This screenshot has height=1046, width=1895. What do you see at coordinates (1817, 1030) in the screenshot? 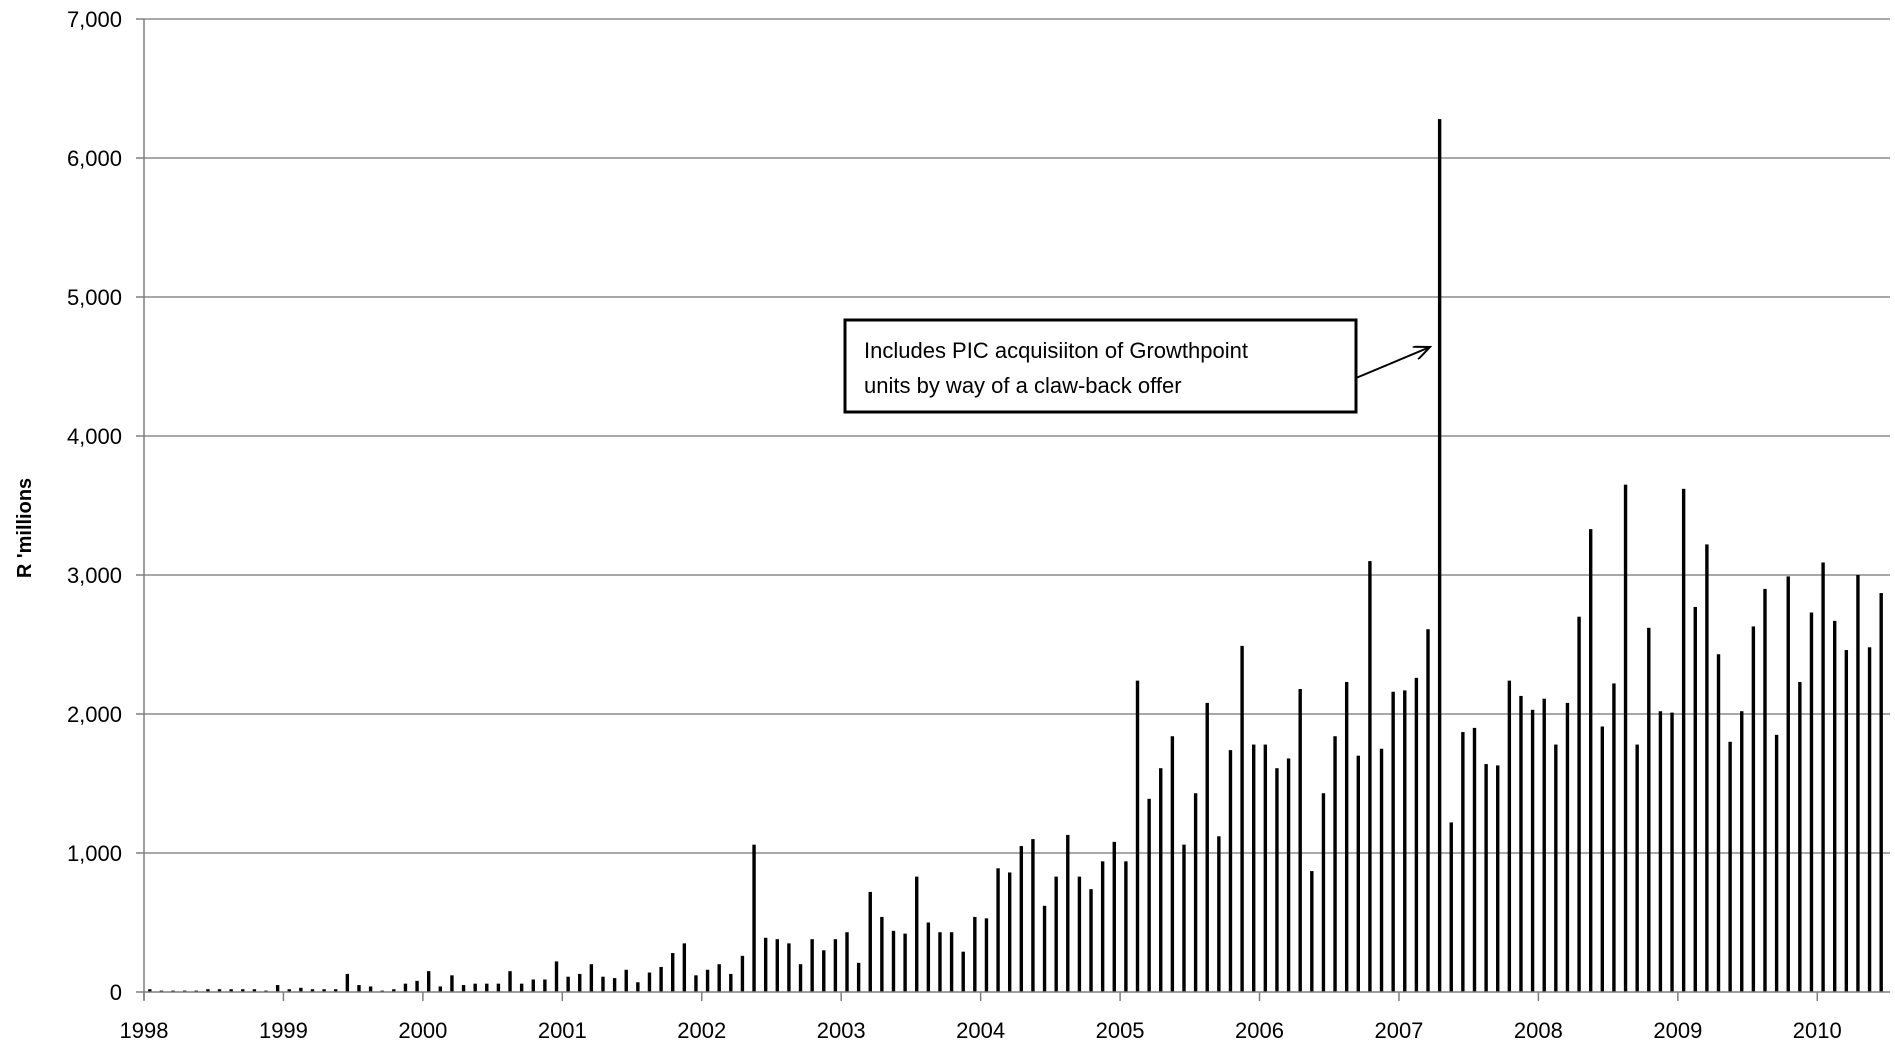
I see `x-tick-label: 2010` at bounding box center [1817, 1030].